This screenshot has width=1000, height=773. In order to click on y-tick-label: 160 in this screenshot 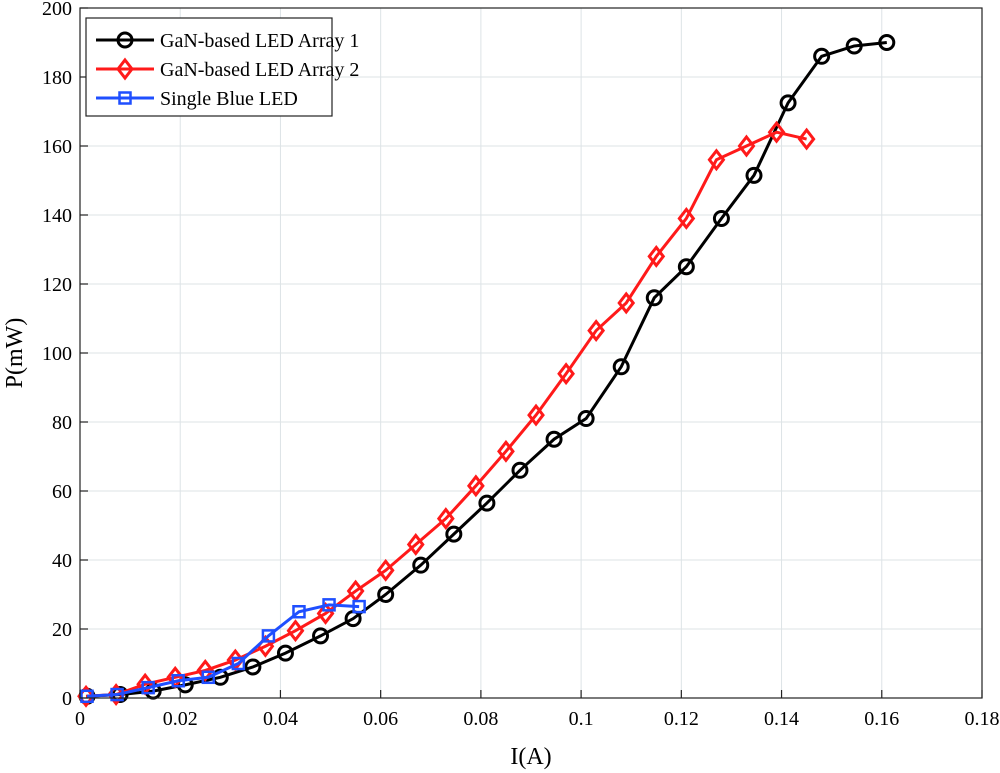, I will do `click(57, 147)`.